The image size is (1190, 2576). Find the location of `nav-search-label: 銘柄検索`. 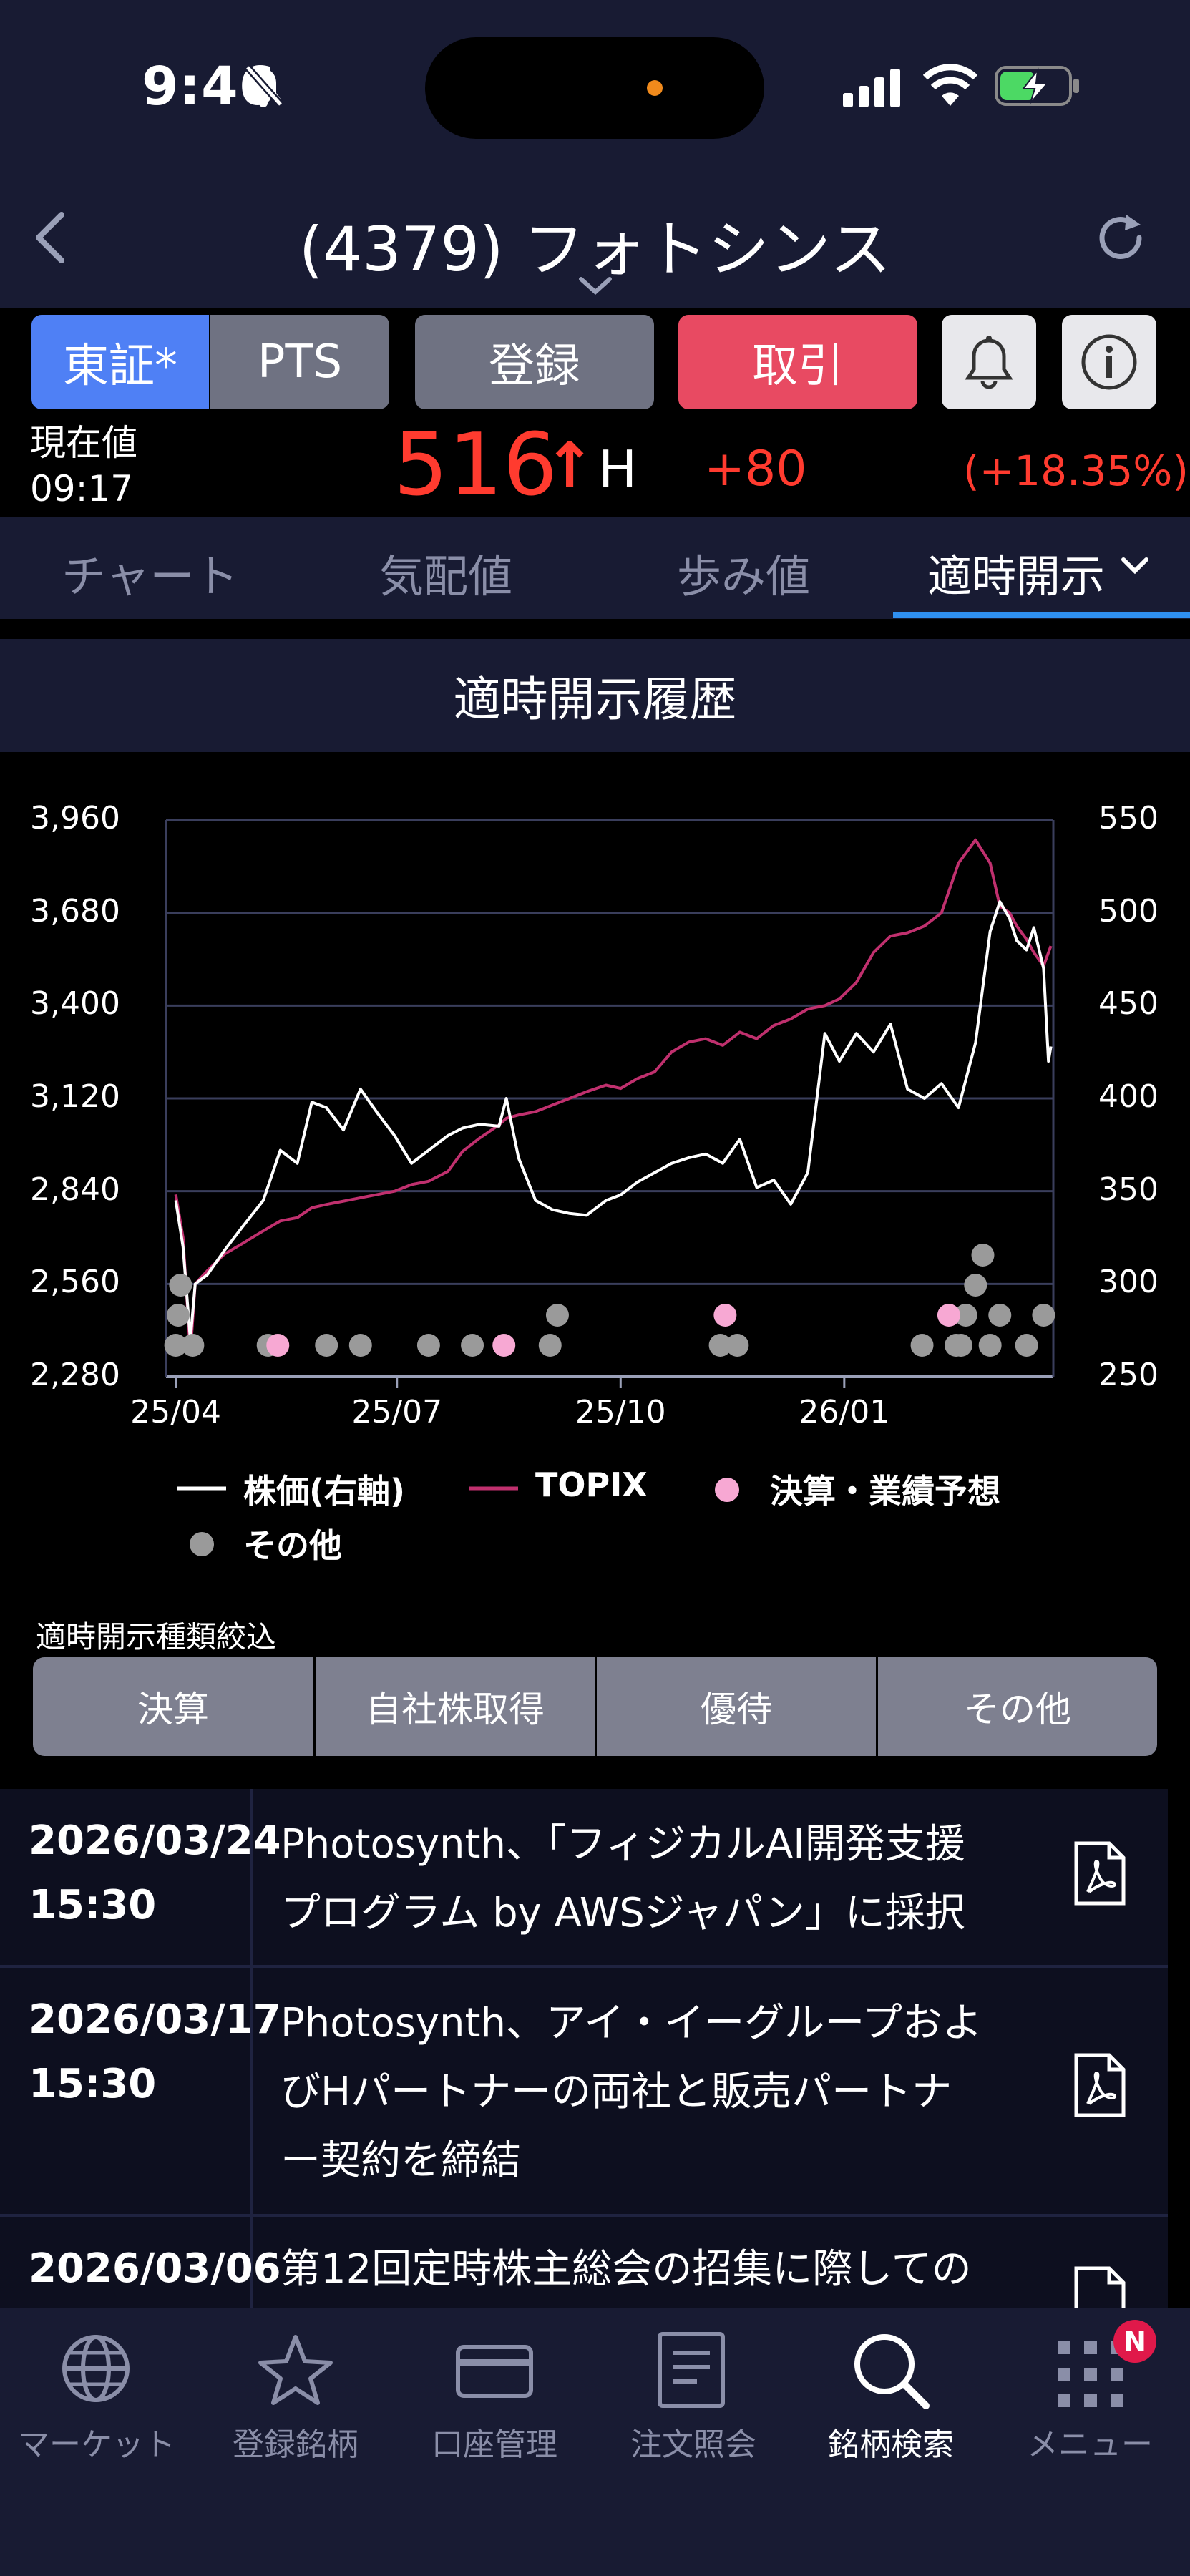

nav-search-label: 銘柄検索 is located at coordinates (891, 2444).